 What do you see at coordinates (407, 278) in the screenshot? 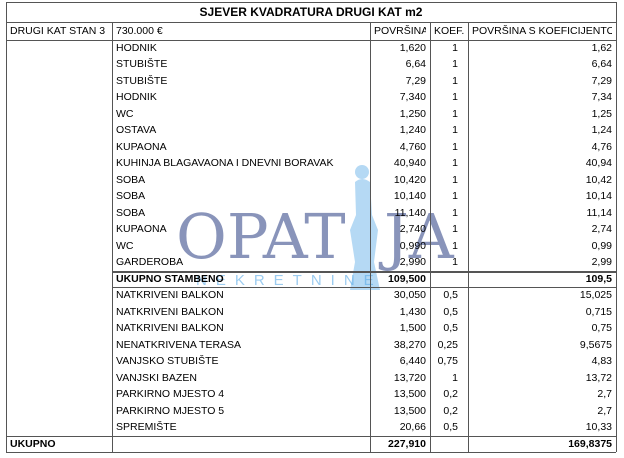
I see `subtotal-area: 109,500` at bounding box center [407, 278].